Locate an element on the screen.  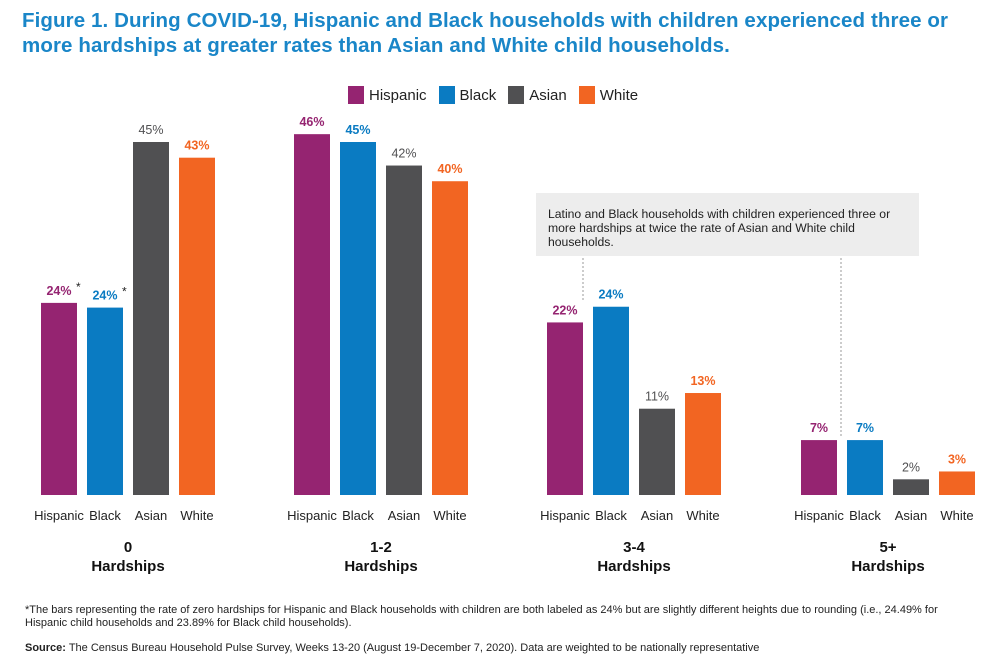
legend-label: Black is located at coordinates (478, 95).